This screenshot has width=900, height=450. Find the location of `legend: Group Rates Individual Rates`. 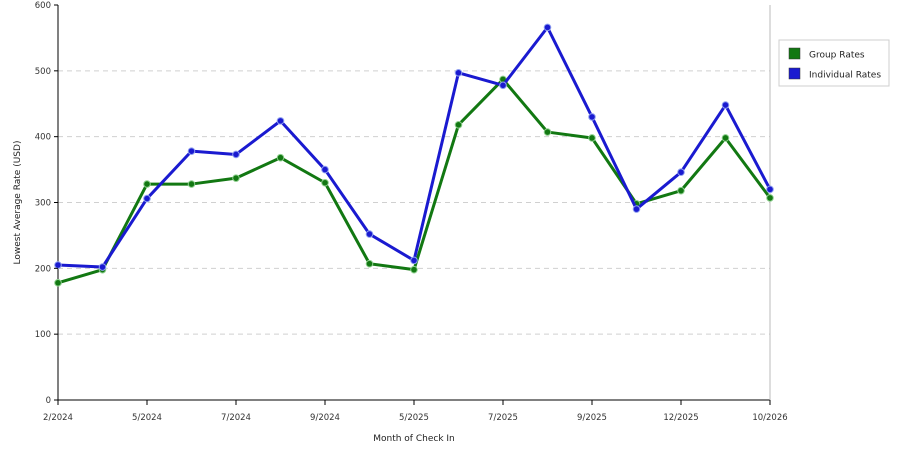

legend: Group Rates Individual Rates is located at coordinates (834, 63).